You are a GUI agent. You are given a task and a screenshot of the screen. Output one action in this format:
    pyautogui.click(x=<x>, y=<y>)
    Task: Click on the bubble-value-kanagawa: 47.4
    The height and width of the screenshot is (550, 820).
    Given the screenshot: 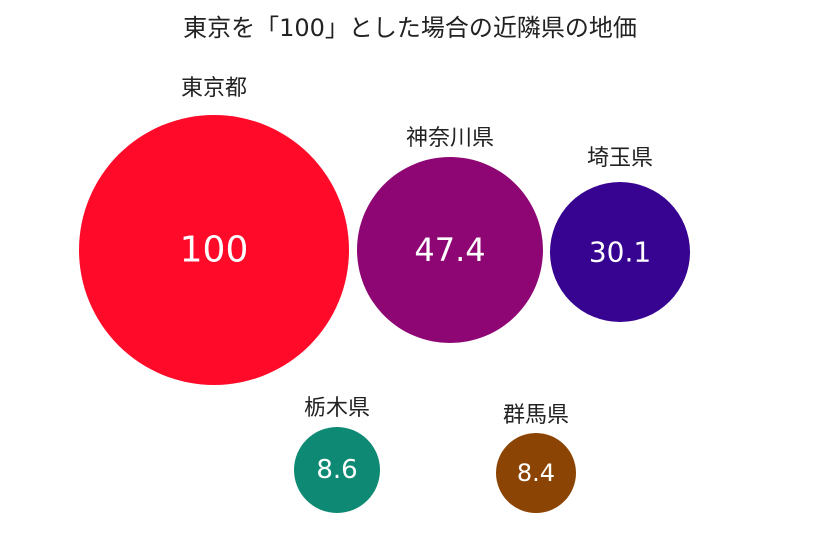 What is the action you would take?
    pyautogui.click(x=449, y=250)
    